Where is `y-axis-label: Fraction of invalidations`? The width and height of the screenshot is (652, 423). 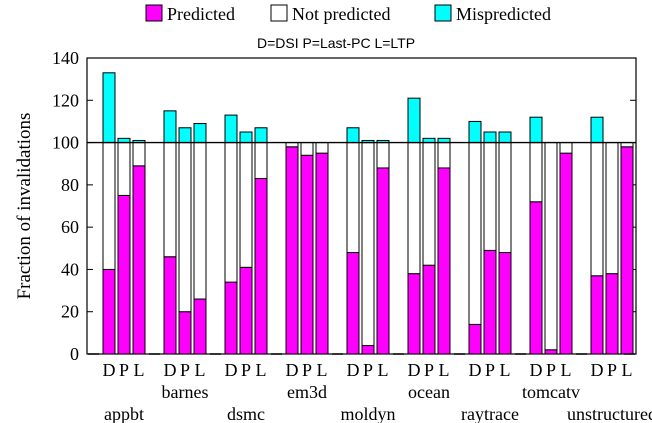
y-axis-label: Fraction of invalidations is located at coordinates (24, 206).